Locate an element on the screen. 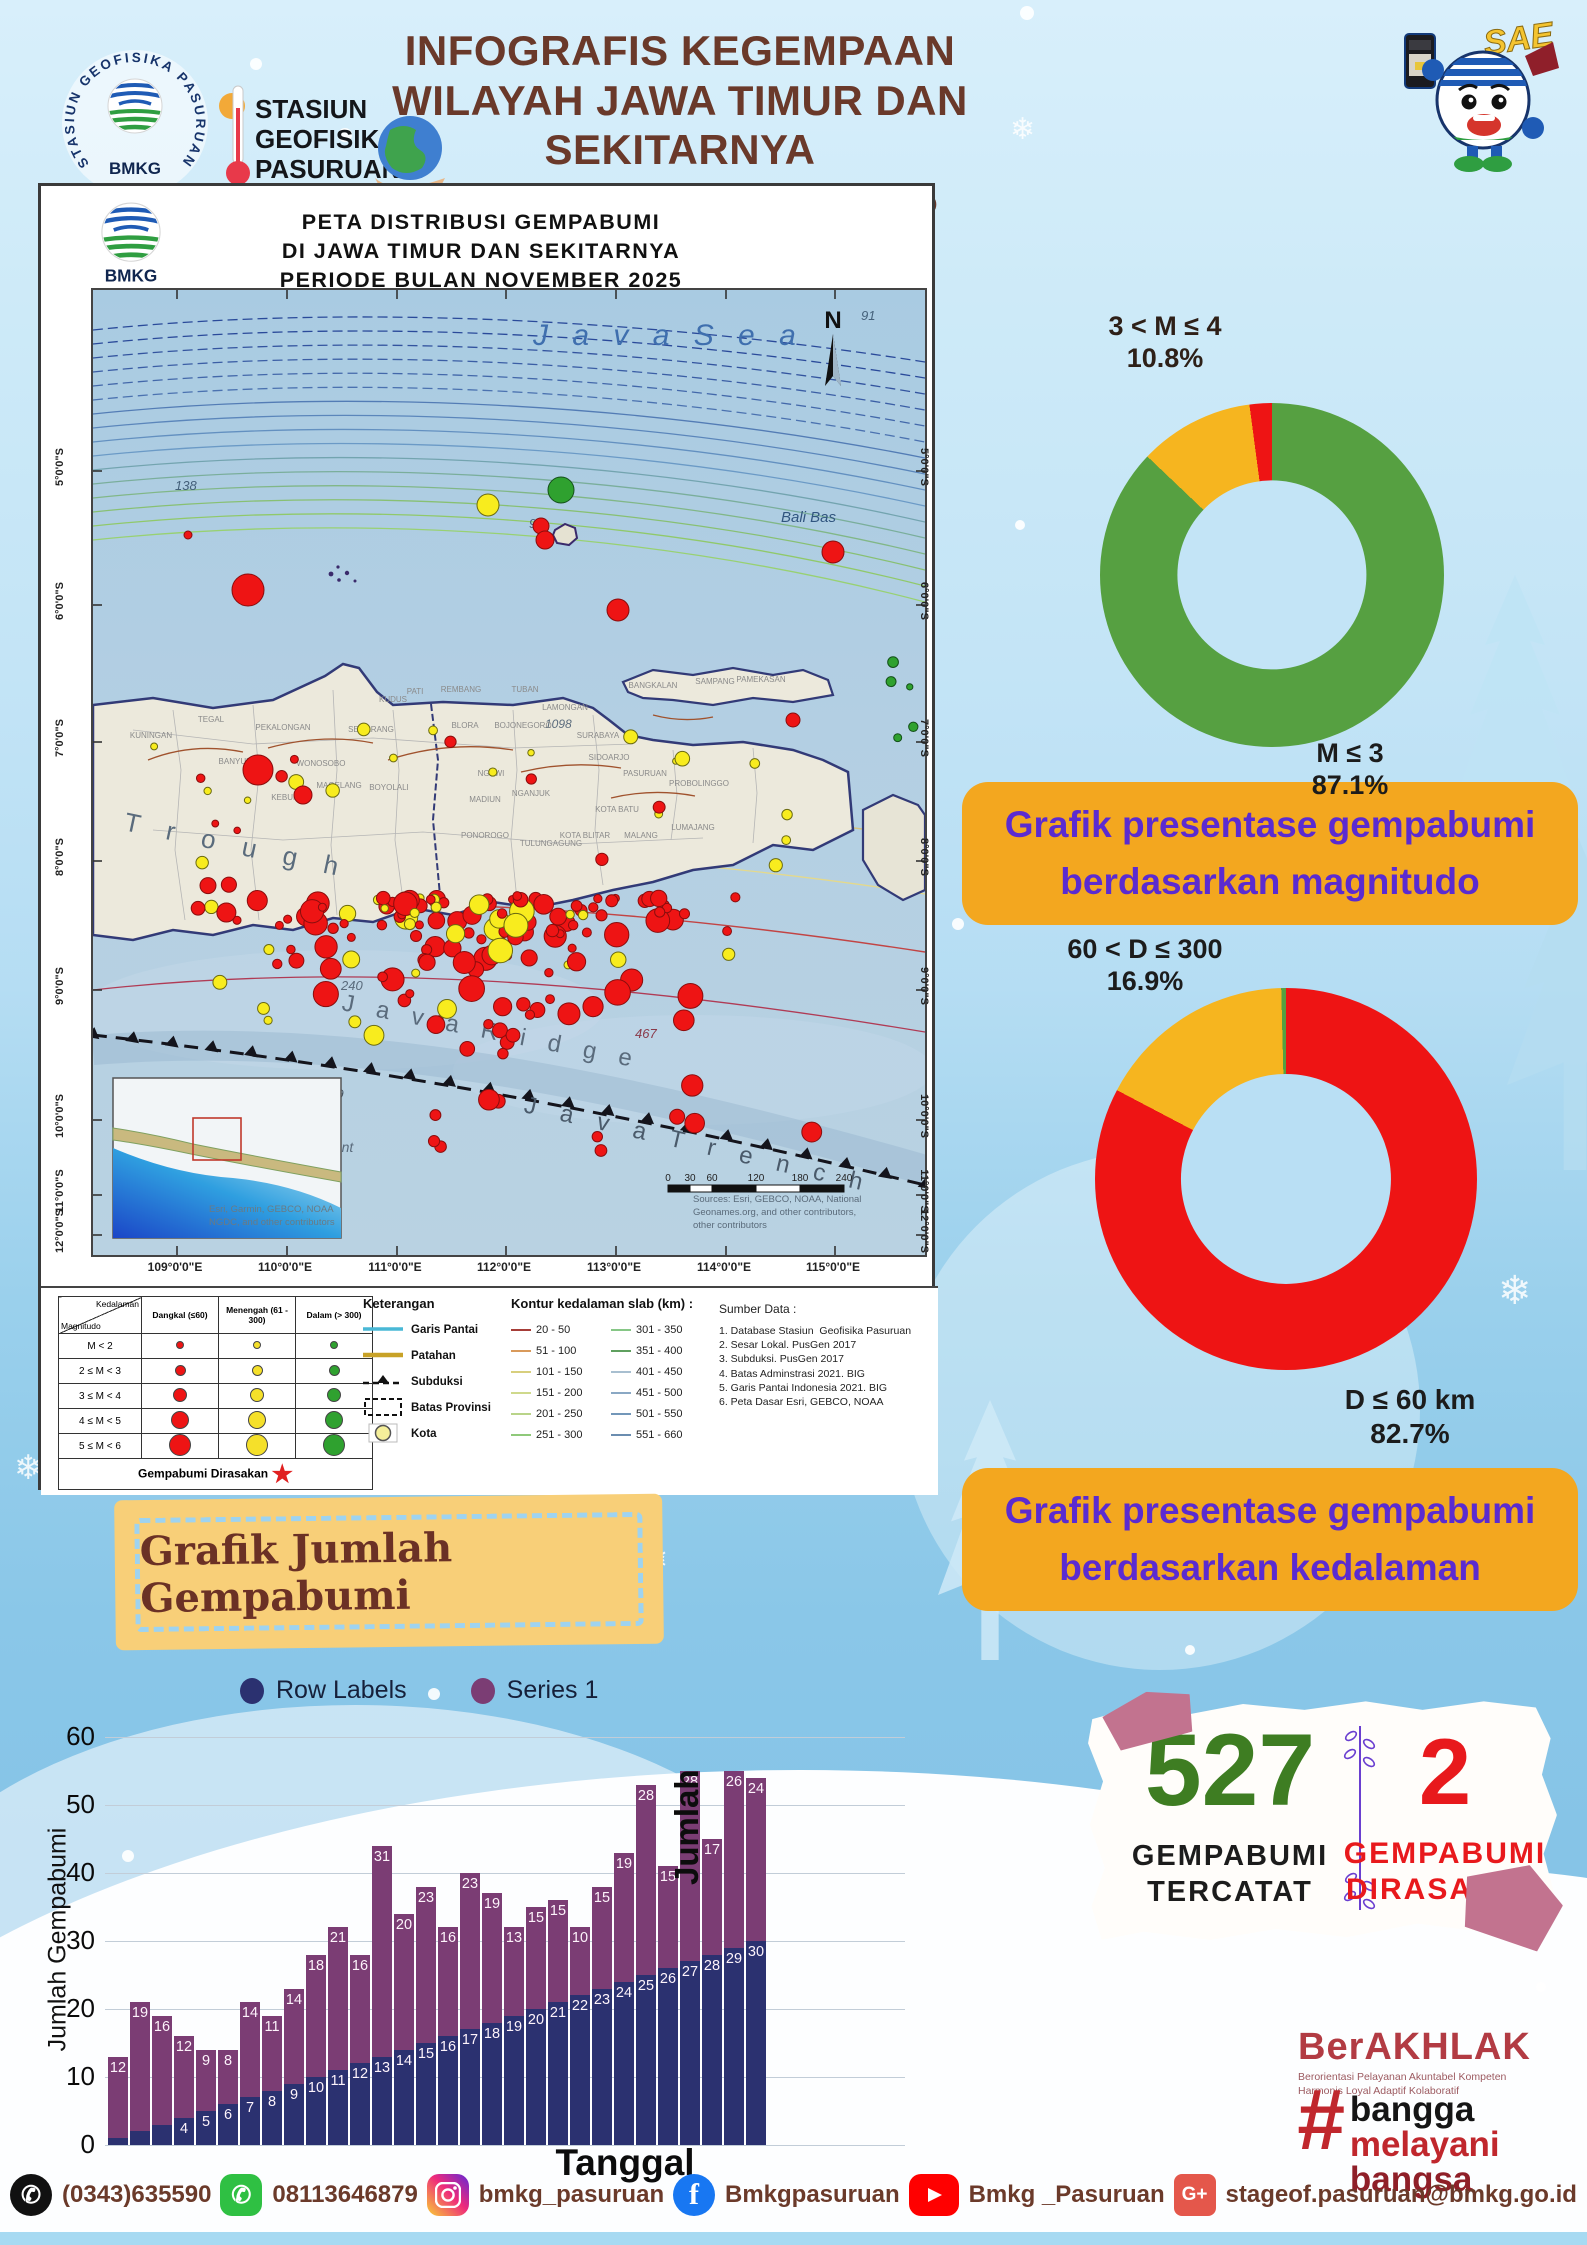 This screenshot has width=1587, height=2245. snowflake-icon: ❄ is located at coordinates (1515, 1291).